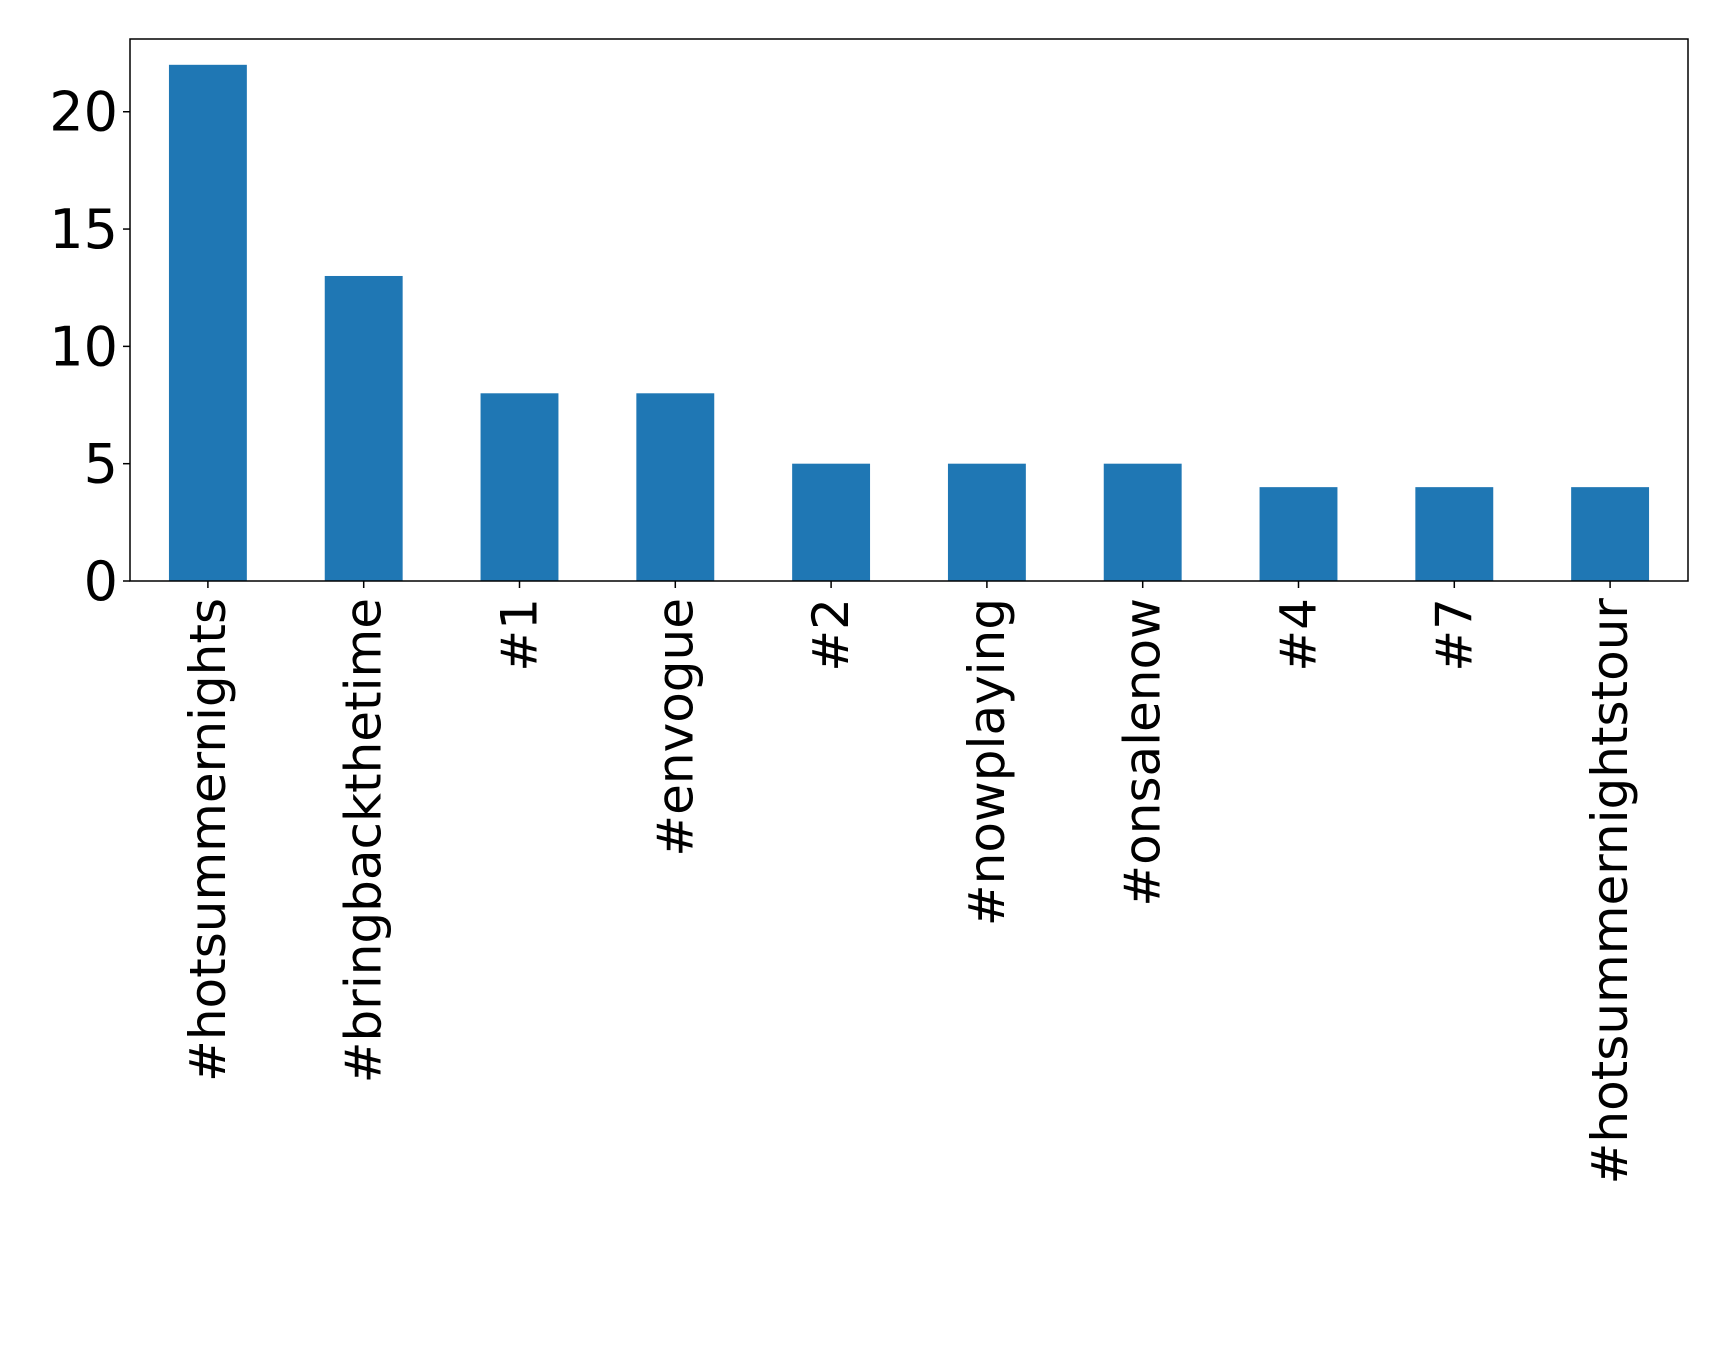 This screenshot has width=1719, height=1360. I want to click on y-tick-label: 5, so click(101, 464).